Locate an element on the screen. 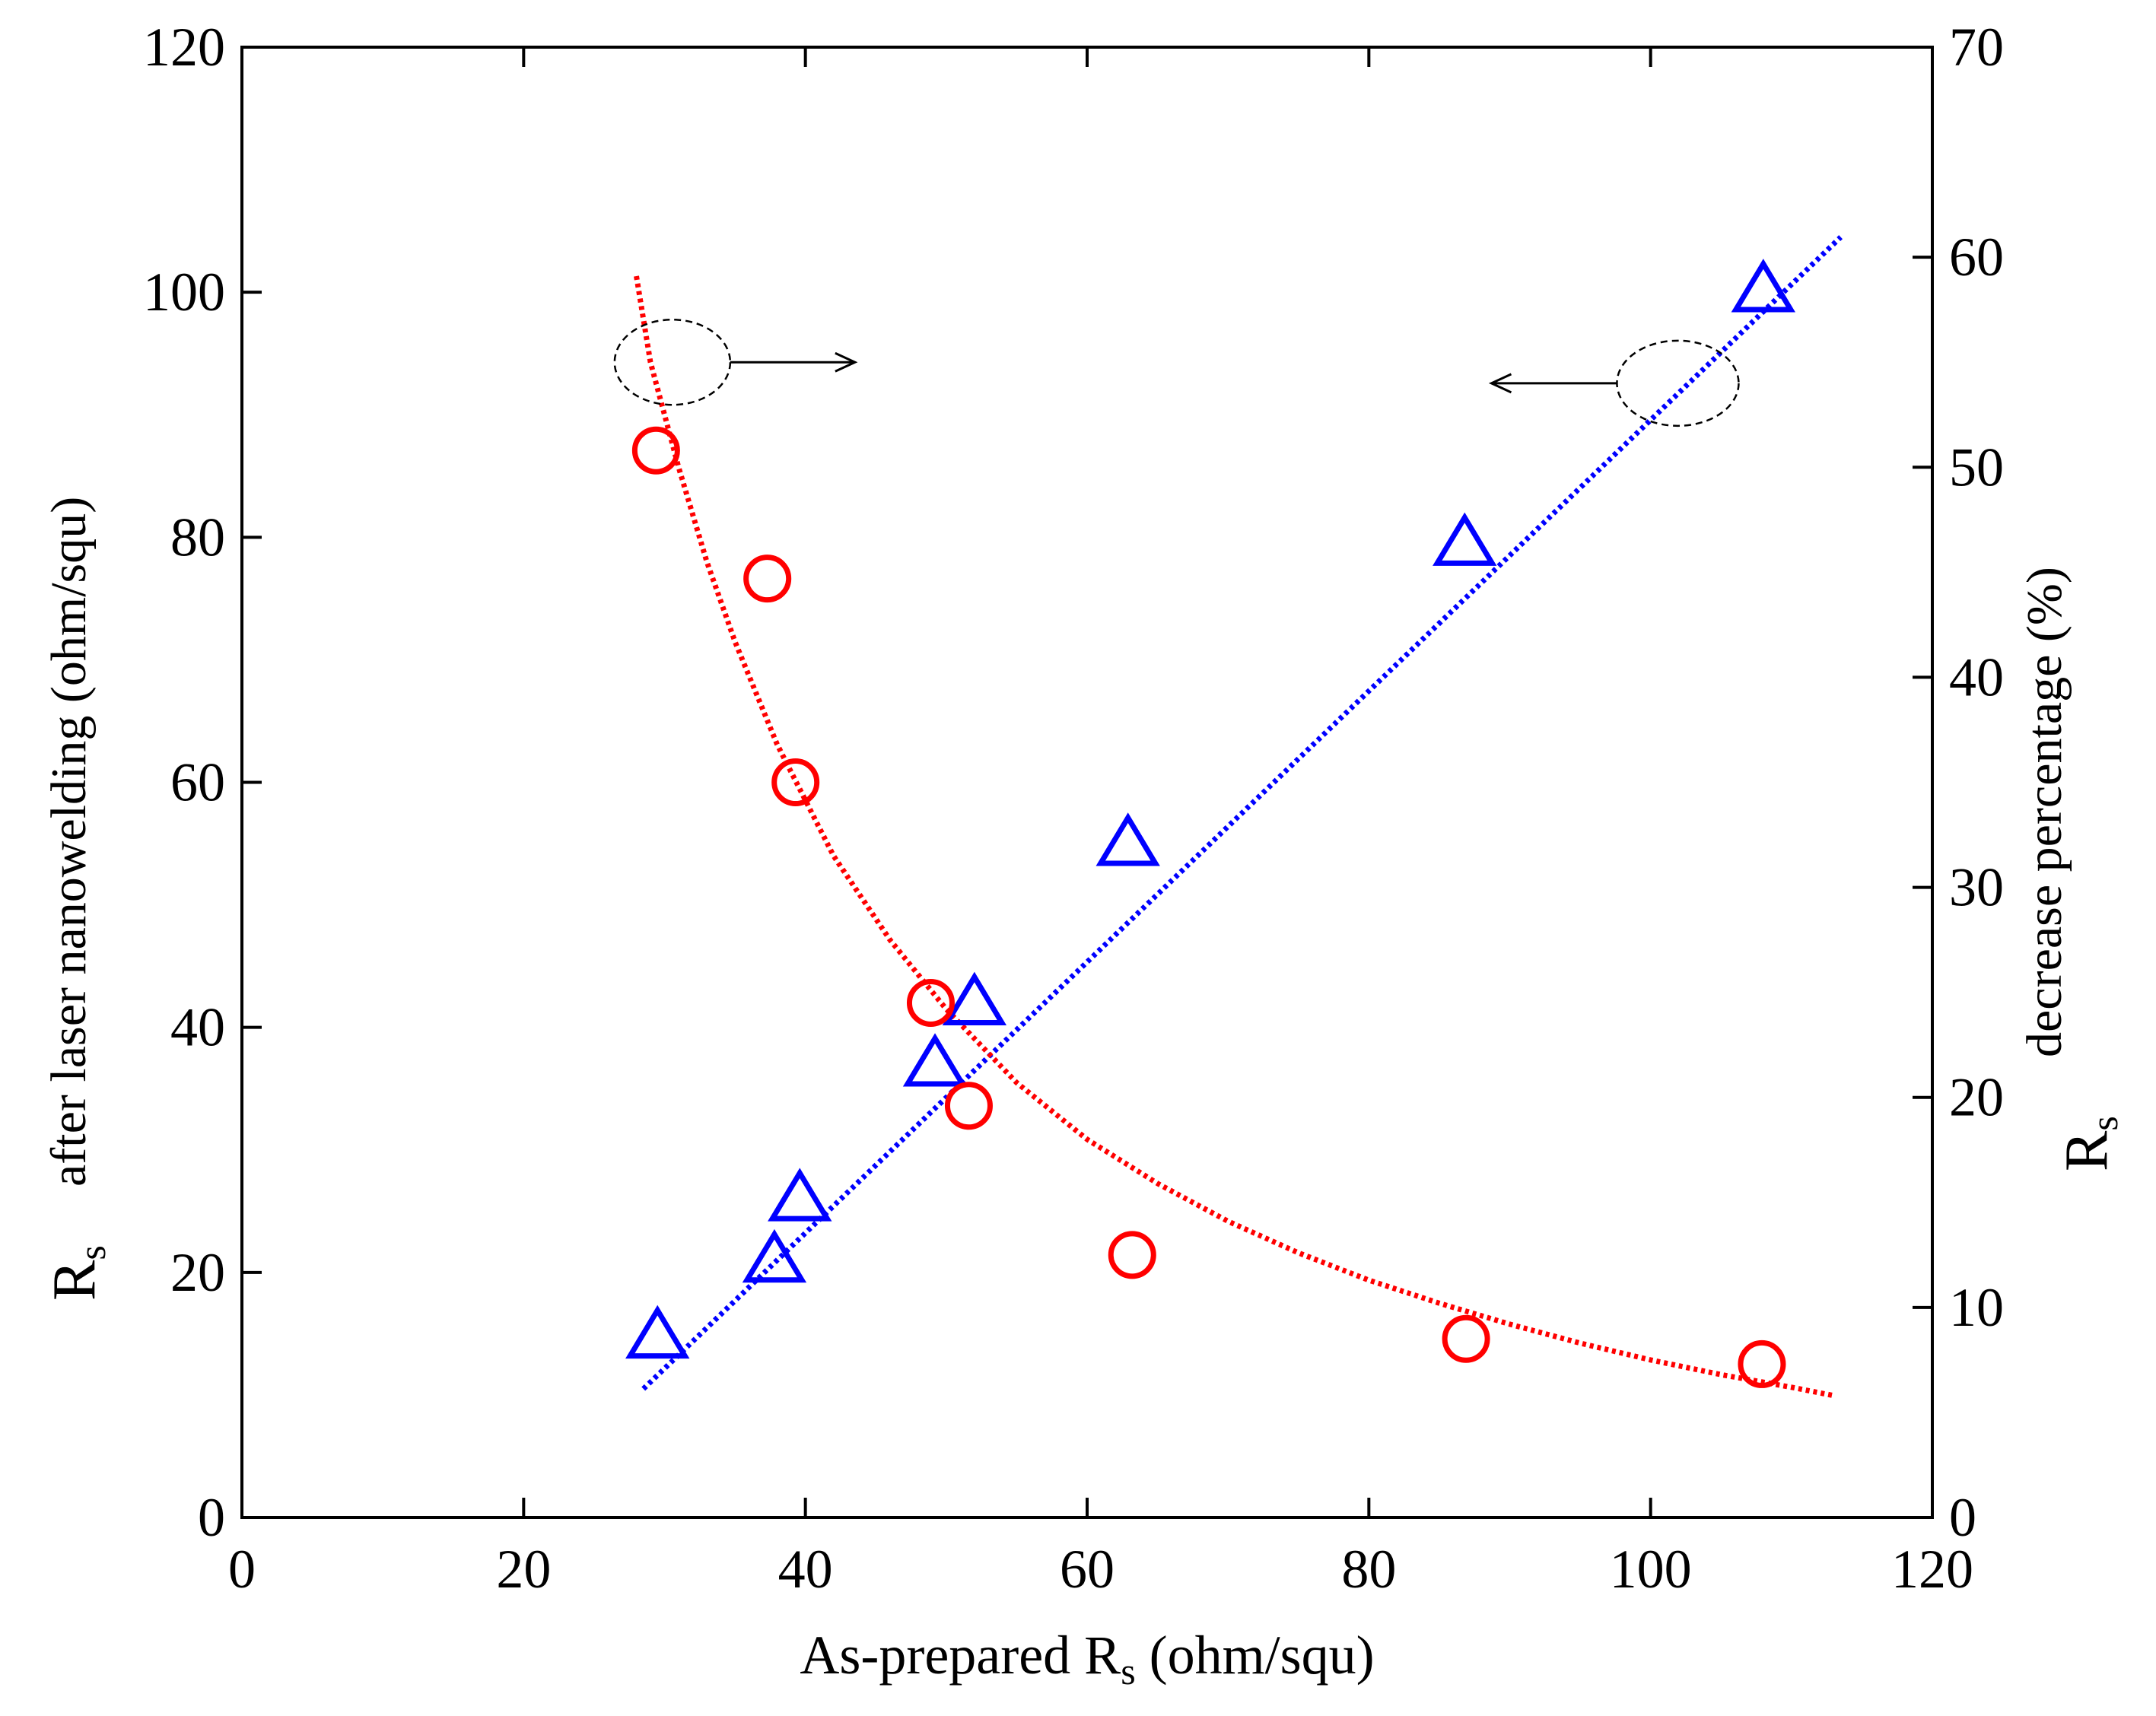 This screenshot has height=1716, width=2156. x-tick-label: 40 is located at coordinates (806, 1569).